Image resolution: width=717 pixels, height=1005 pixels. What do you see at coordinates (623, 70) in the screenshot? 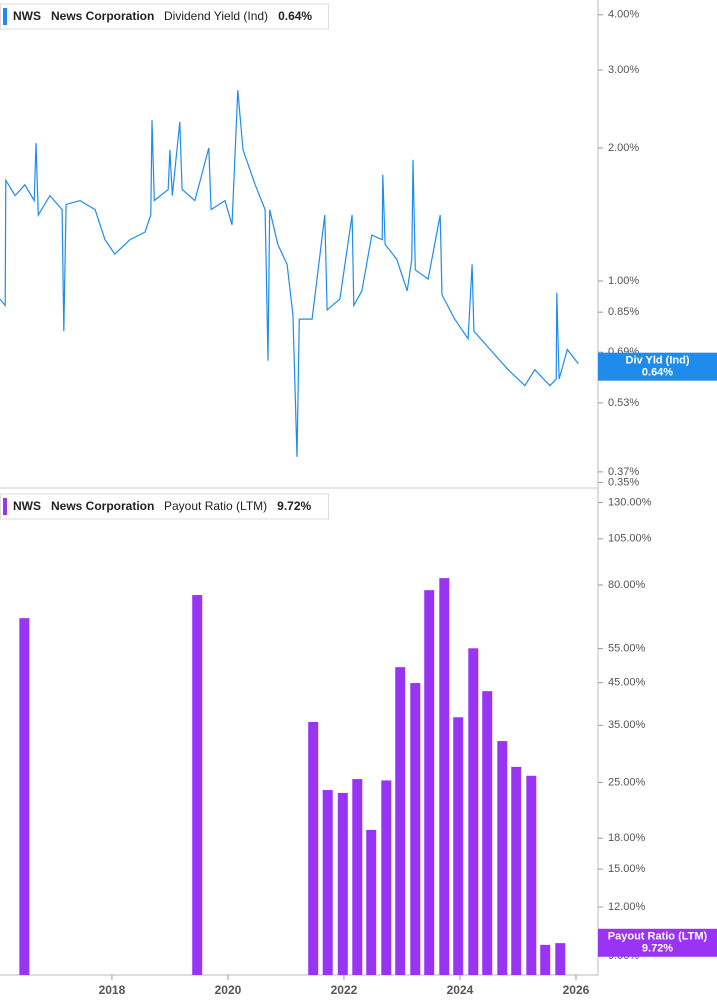
I see `y-tick-label: 3.00%` at bounding box center [623, 70].